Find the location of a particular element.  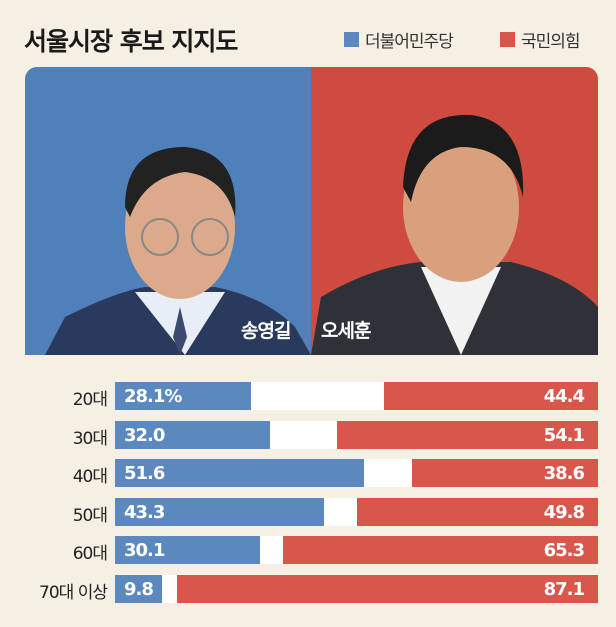

bar-track: 9.8 87.1 is located at coordinates (356, 589).